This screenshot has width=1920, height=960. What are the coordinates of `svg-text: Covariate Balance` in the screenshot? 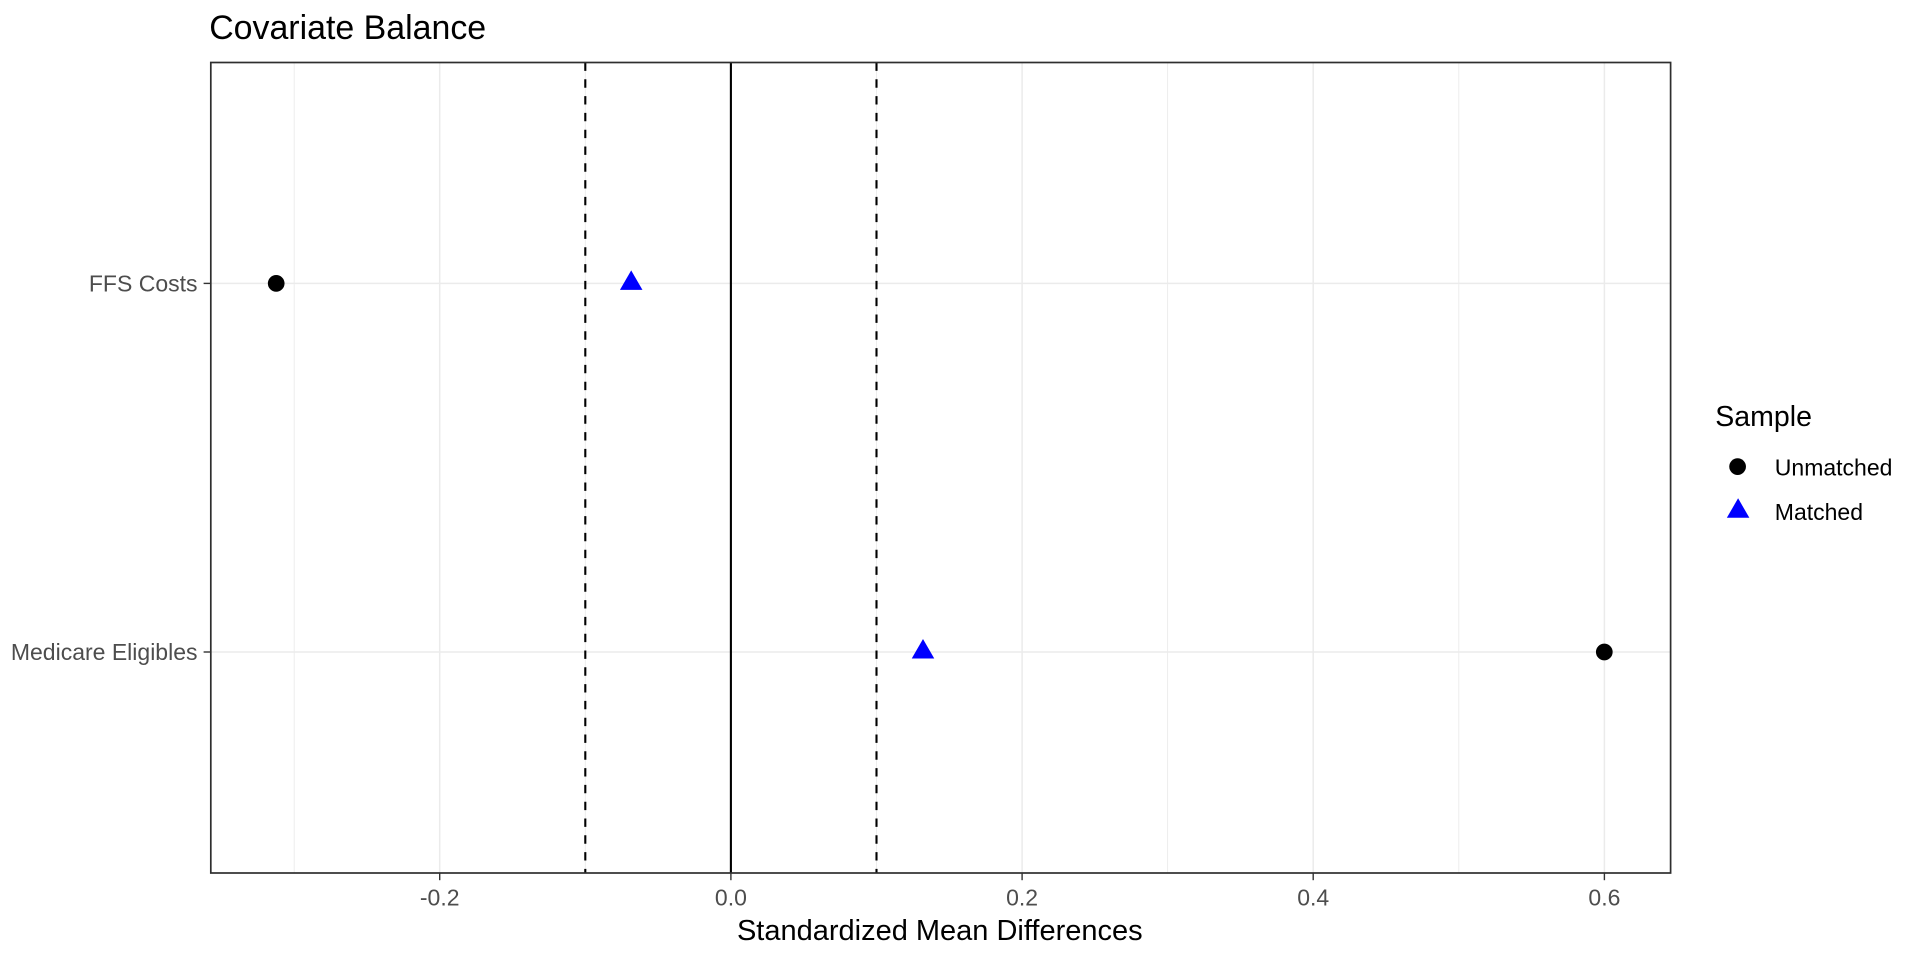 It's located at (347, 28).